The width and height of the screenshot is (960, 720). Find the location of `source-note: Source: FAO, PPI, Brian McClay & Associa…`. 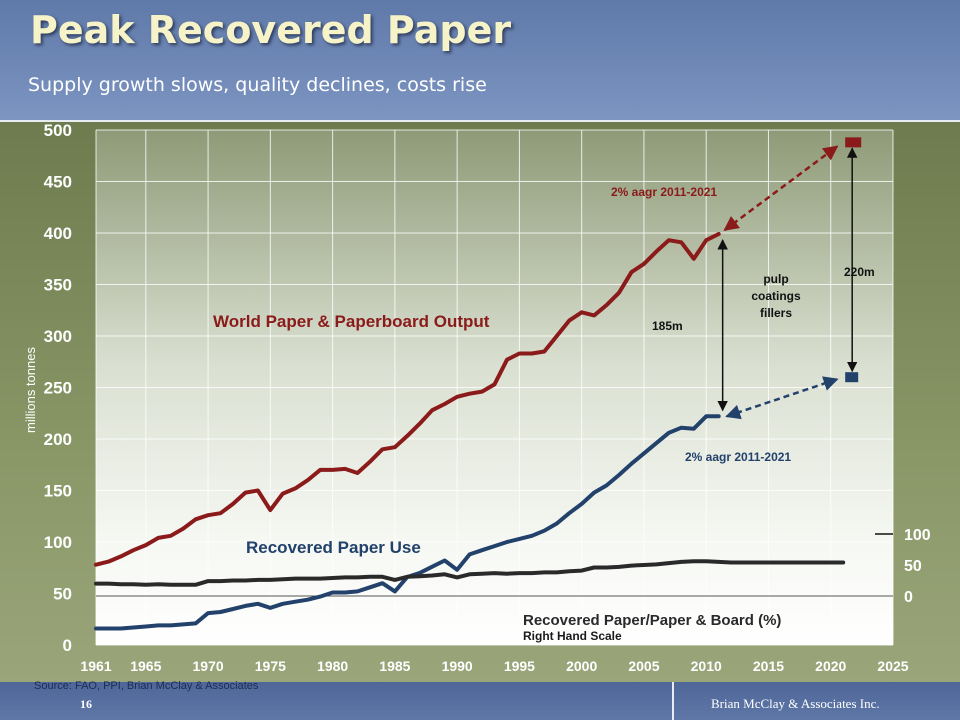

source-note: Source: FAO, PPI, Brian McClay & Associa… is located at coordinates (146, 686).